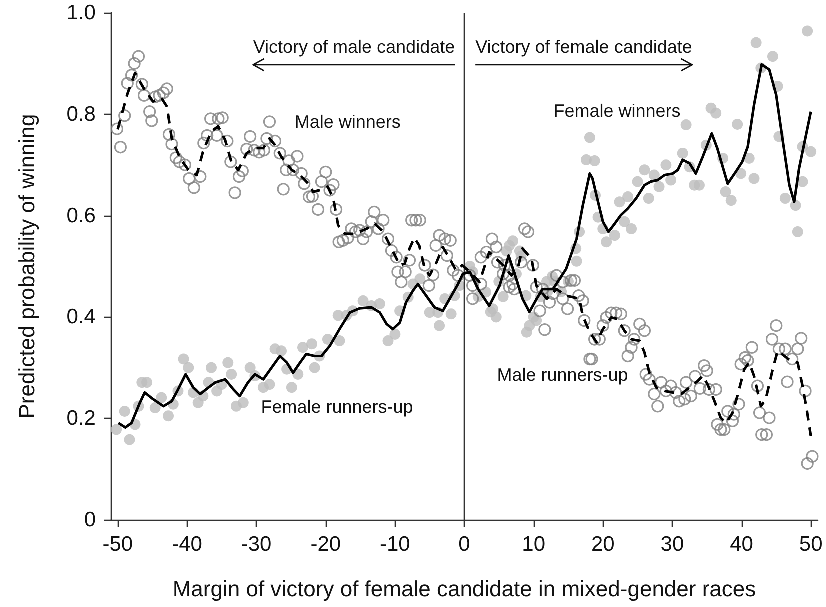  I want to click on x-tick-label: -50, so click(118, 544).